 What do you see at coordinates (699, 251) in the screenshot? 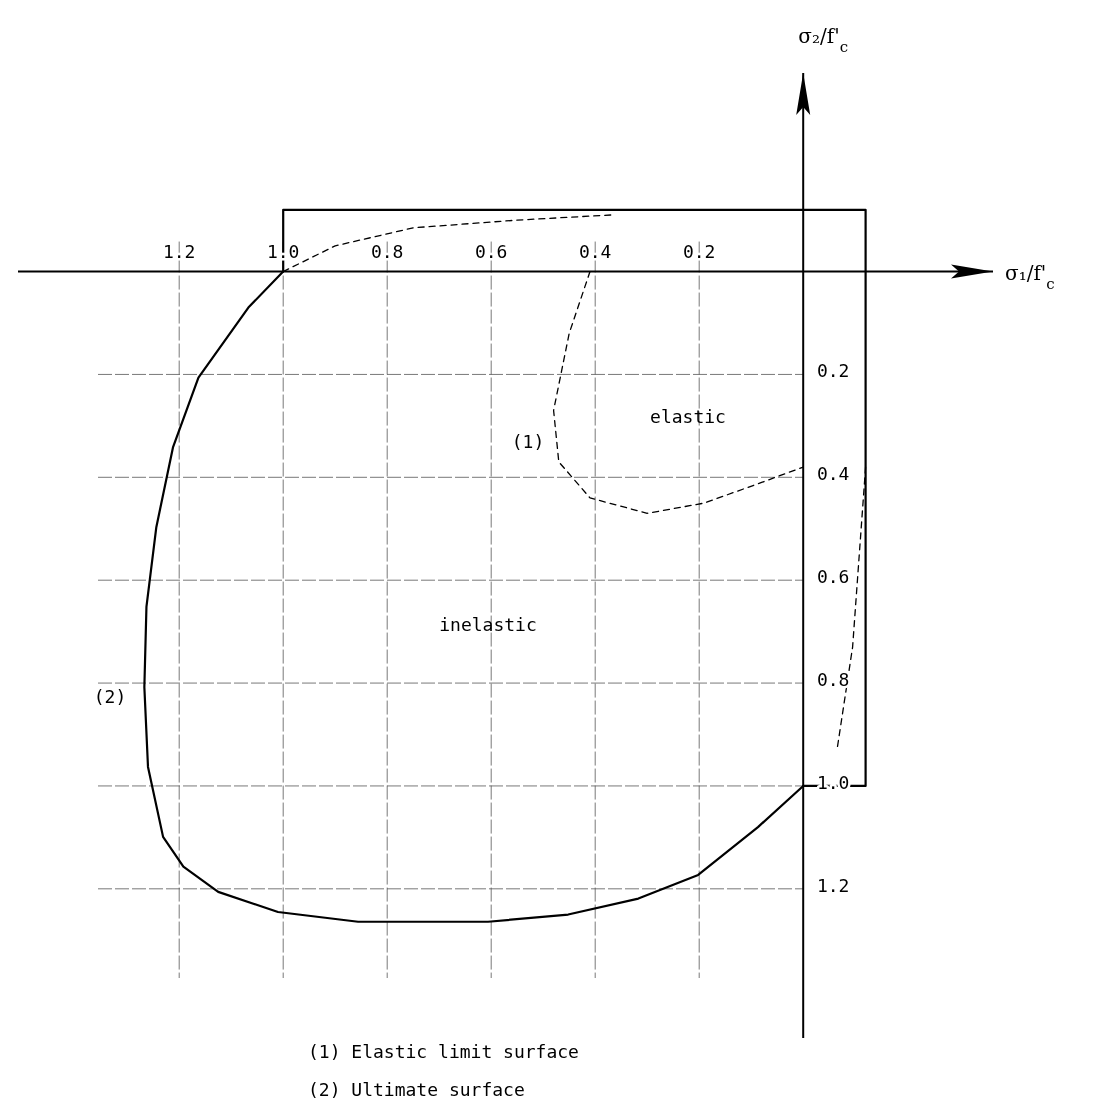
I see `x-tick-label: 0.2` at bounding box center [699, 251].